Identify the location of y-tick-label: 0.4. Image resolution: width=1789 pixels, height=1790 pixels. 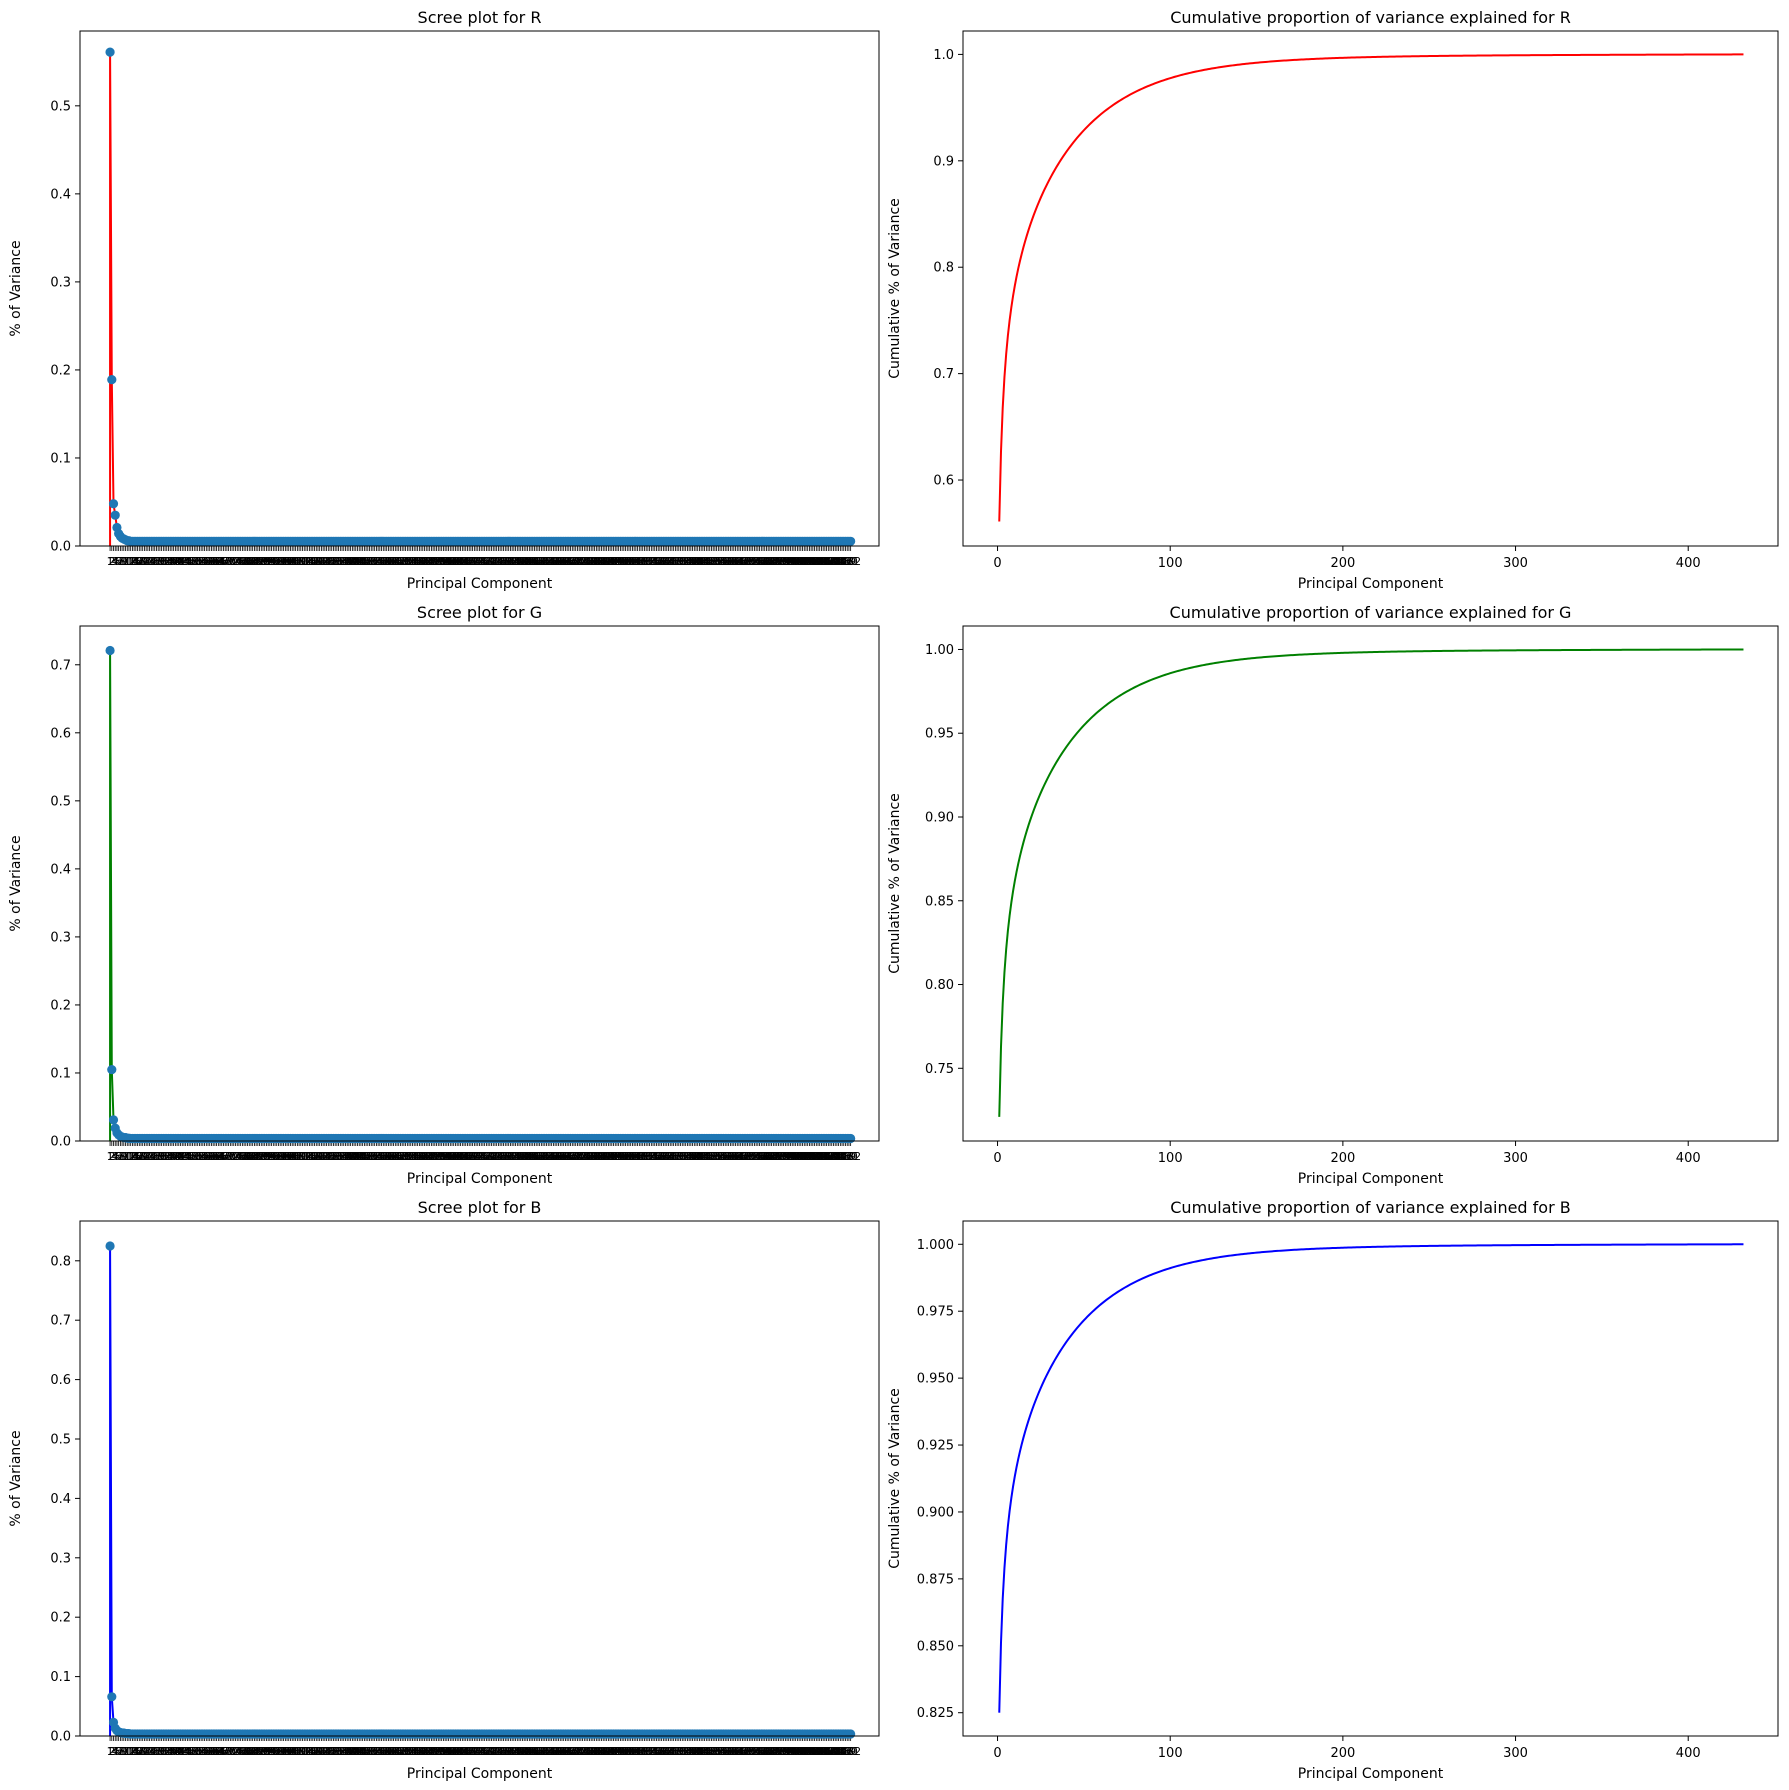
(60, 1499).